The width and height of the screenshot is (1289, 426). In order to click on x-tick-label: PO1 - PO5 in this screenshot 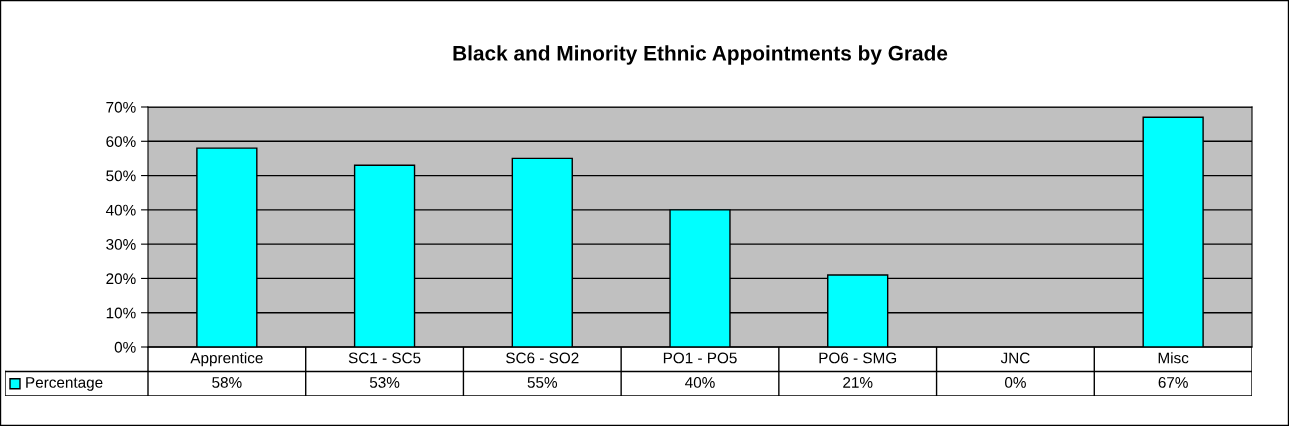, I will do `click(700, 358)`.